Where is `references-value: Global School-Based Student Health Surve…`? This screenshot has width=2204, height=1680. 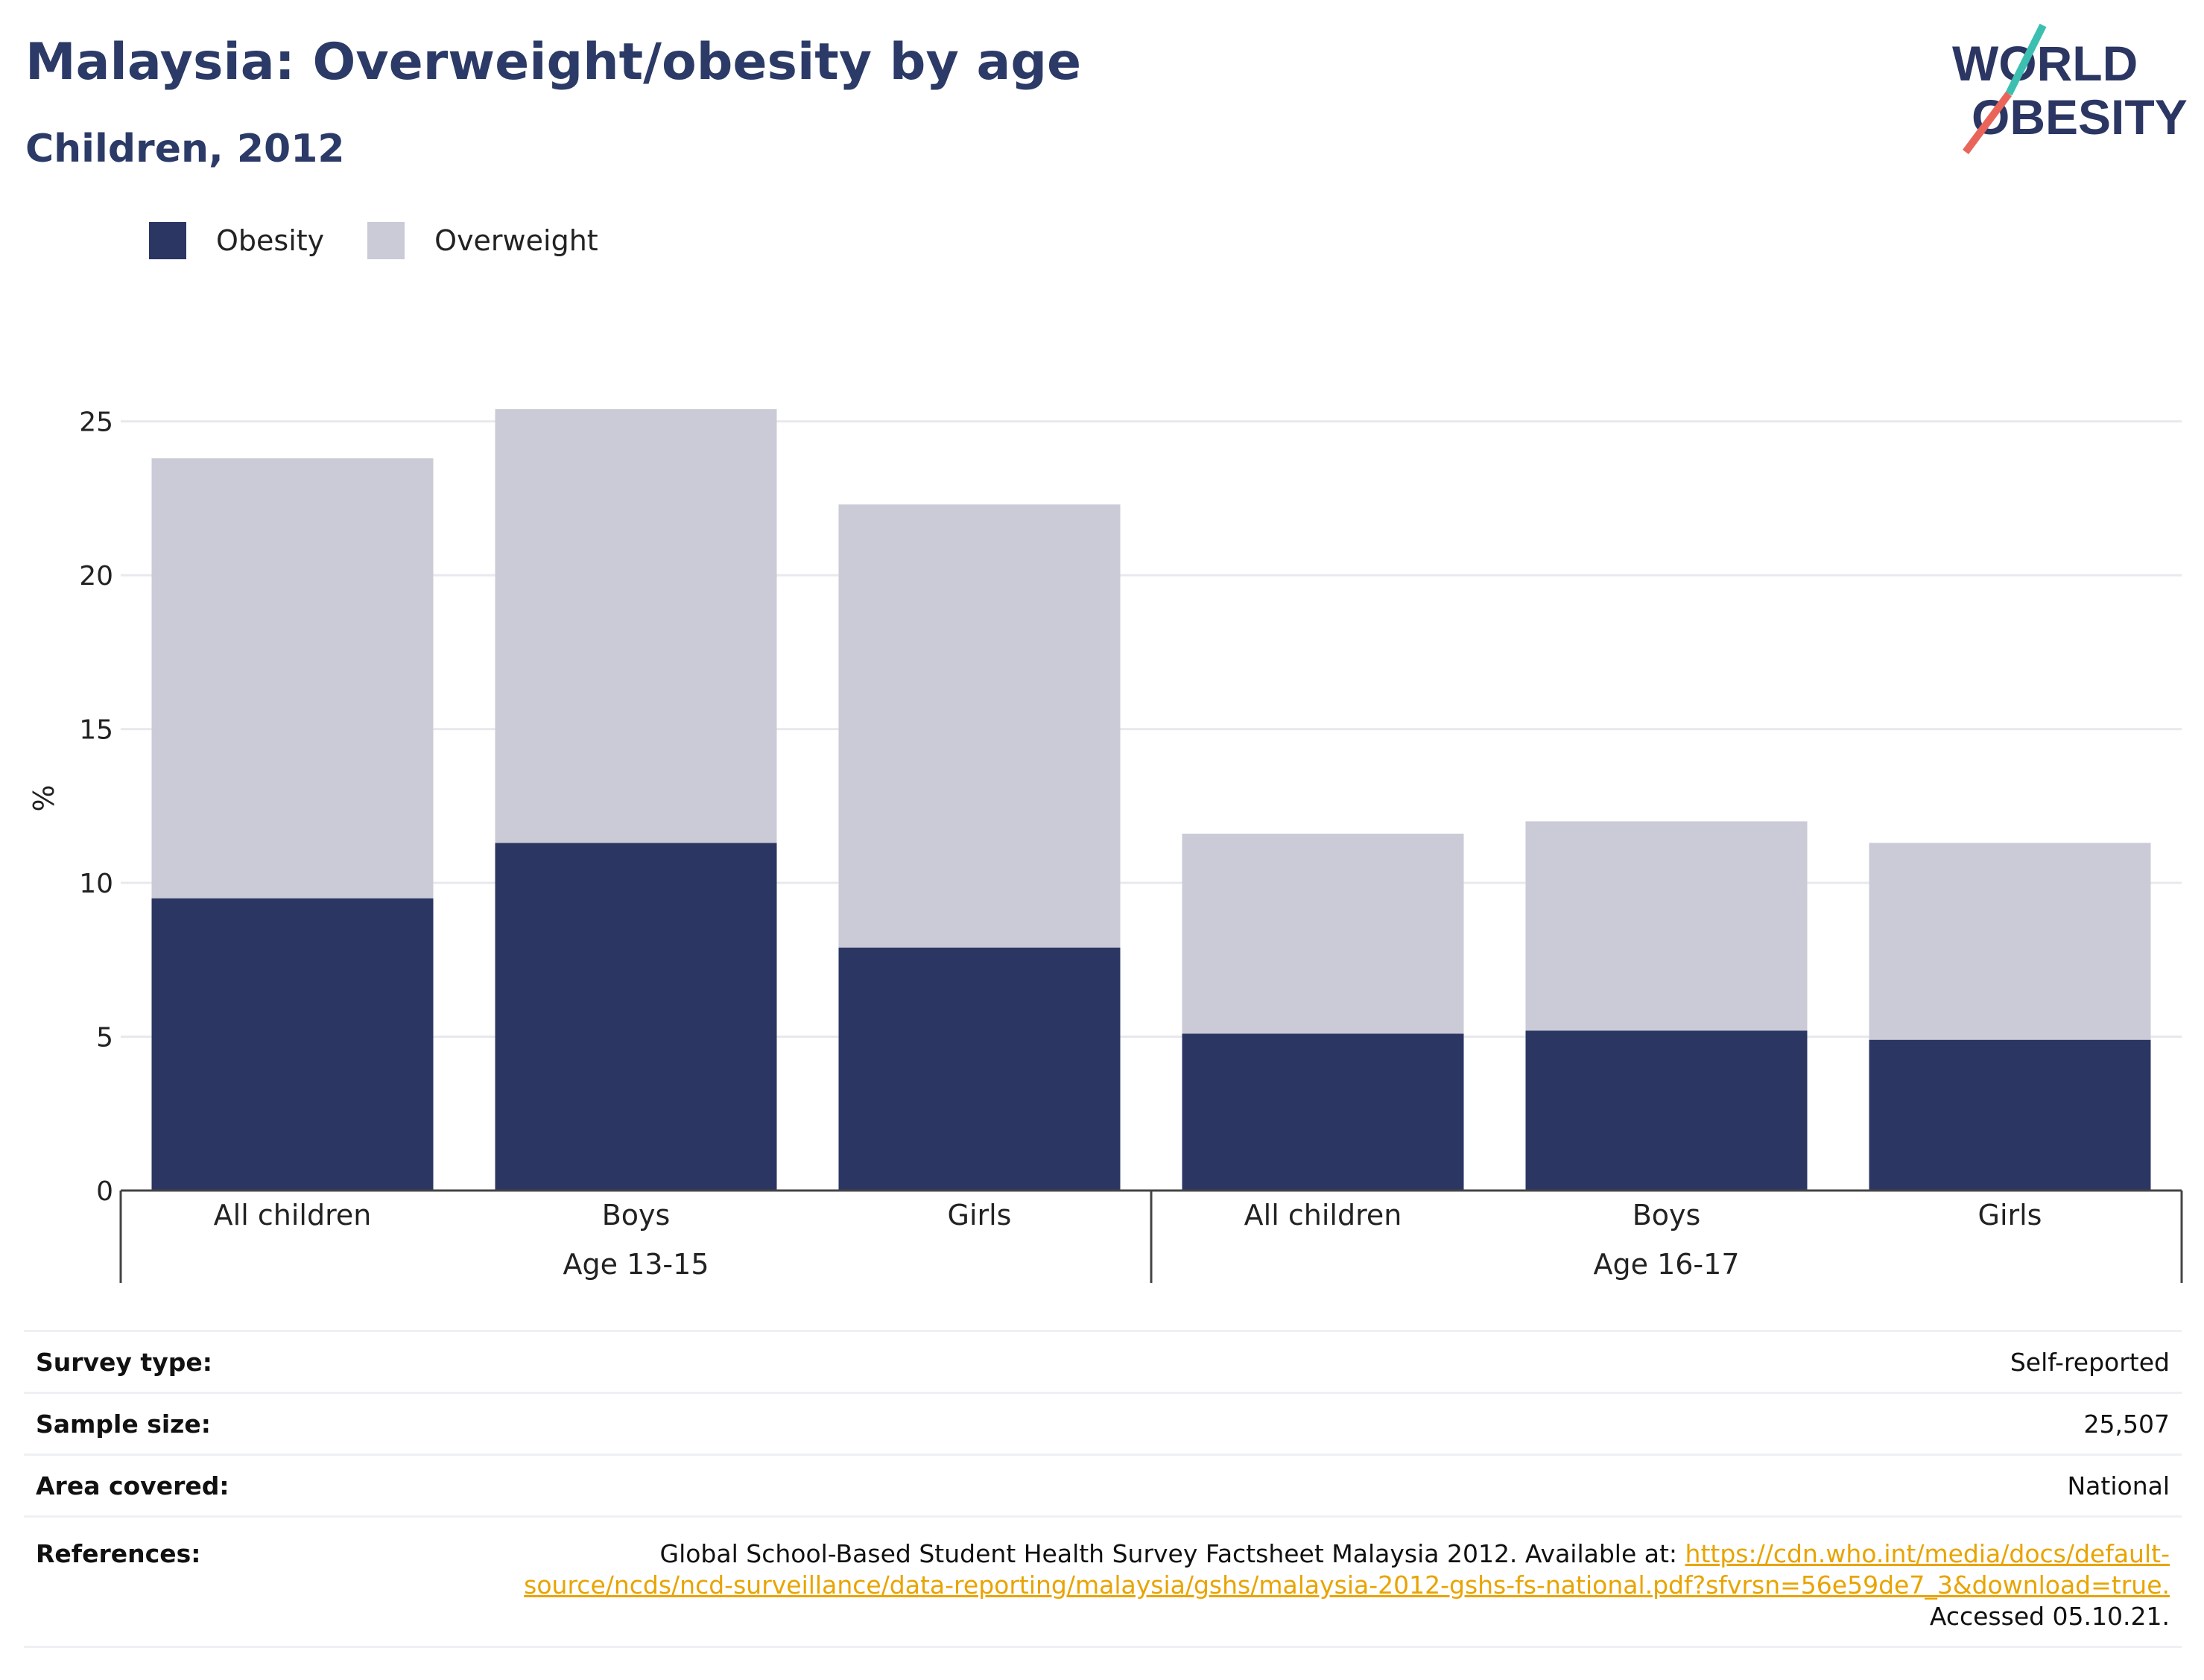
references-value: Global School-Based Student Health Surve… is located at coordinates (1332, 1581).